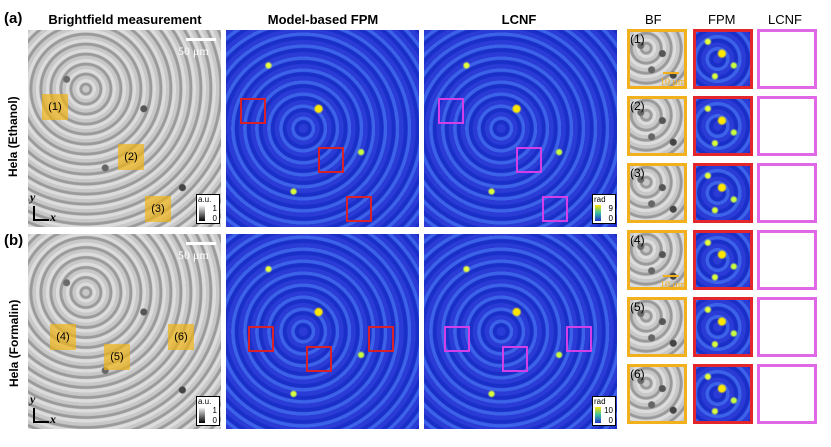  I want to click on scalebar-top, so click(201, 39).